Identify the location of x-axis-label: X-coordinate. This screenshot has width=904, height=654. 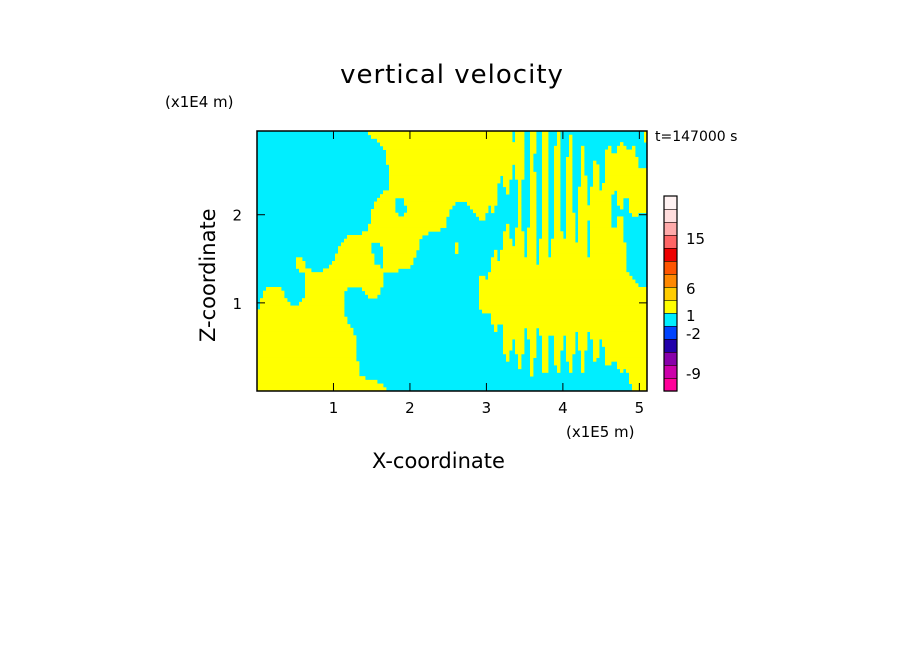
(438, 461).